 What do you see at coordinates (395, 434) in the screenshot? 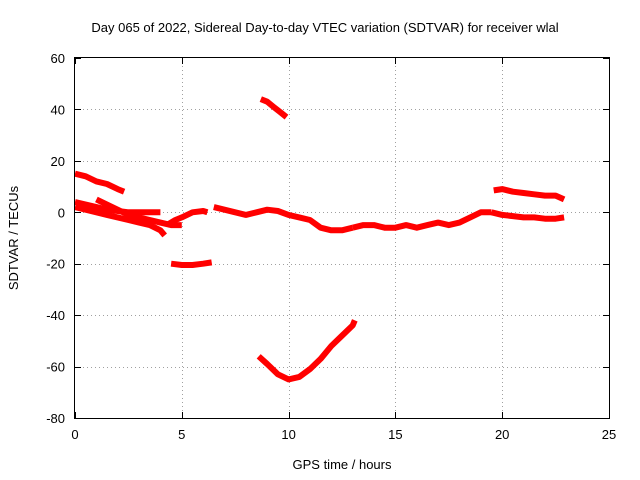
I see `x-tick-label: 15` at bounding box center [395, 434].